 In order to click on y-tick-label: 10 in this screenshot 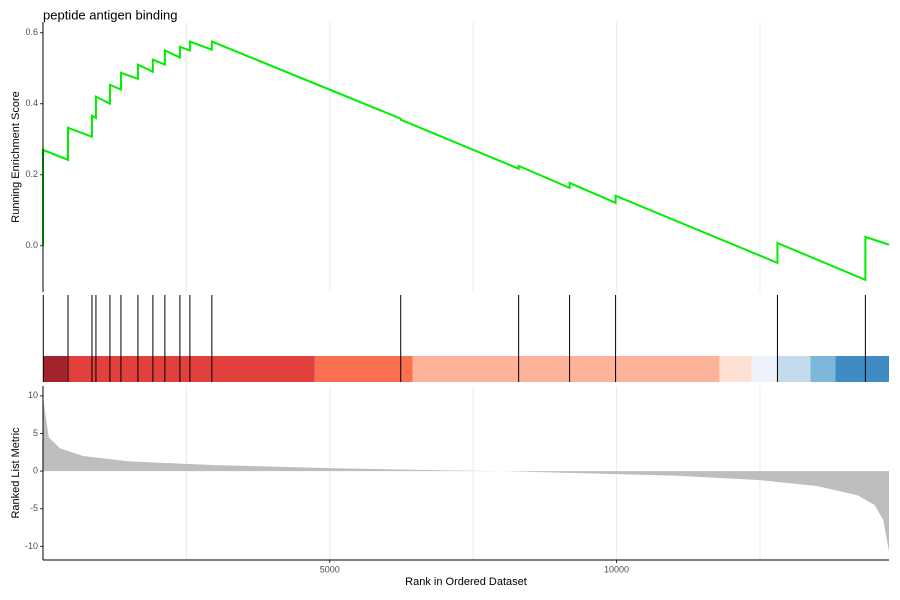, I will do `click(33, 395)`.